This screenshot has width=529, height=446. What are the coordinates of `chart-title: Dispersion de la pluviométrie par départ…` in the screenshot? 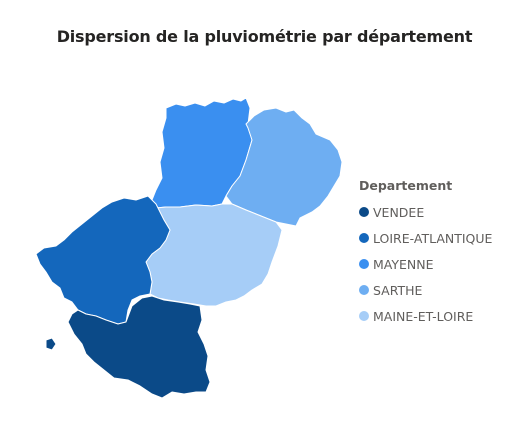 It's located at (264, 36).